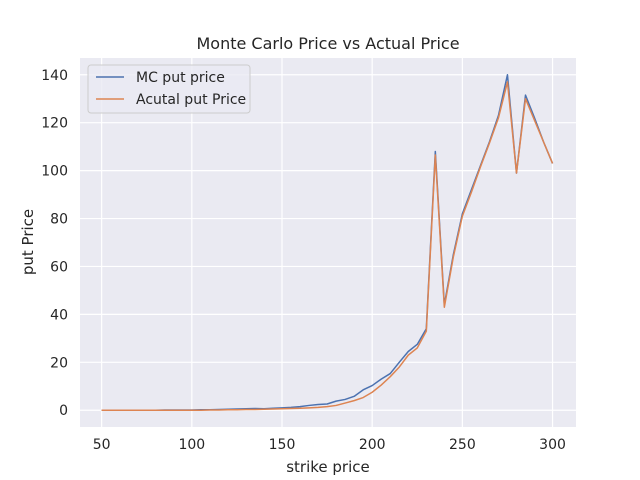  I want to click on x-tick-label: 150, so click(282, 445).